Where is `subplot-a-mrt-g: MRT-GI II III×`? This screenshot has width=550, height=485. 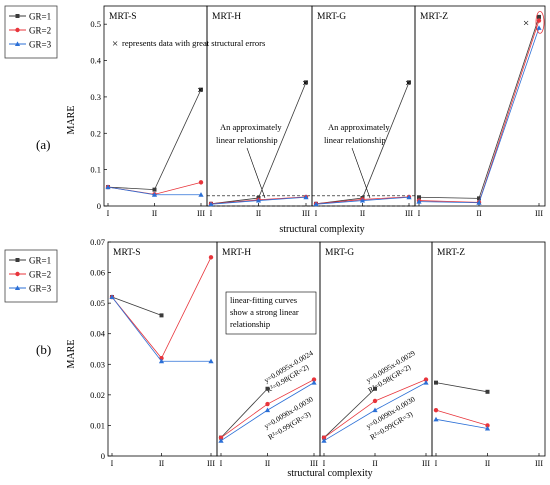 subplot-a-mrt-g: MRT-GI II III× is located at coordinates (363, 111).